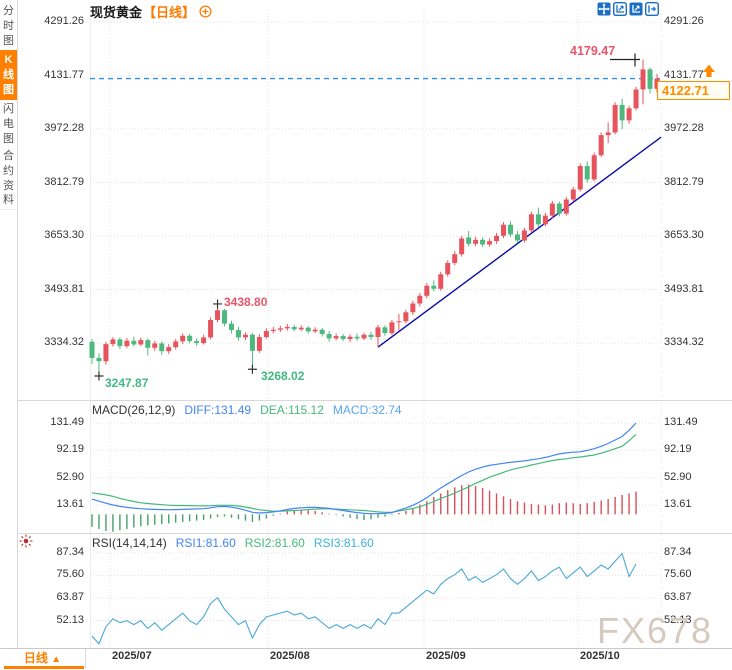 This screenshot has width=732, height=670. Describe the element at coordinates (274, 543) in the screenshot. I see `rsi2-value: RSI2:81.60` at that location.